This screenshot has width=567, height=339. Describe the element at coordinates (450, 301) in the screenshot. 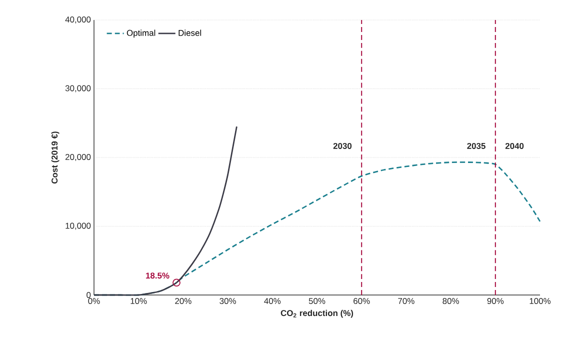

I see `x-tick-label: 80%` at that location.